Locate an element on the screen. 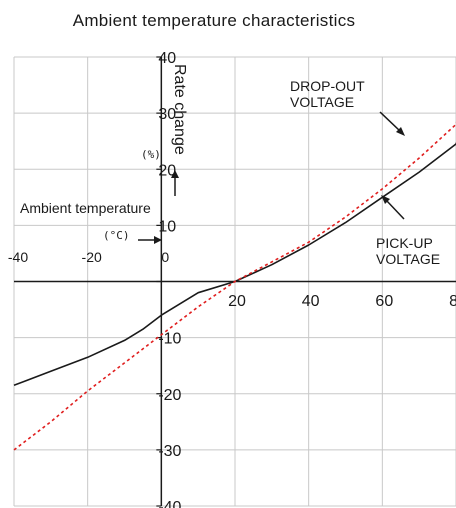 The height and width of the screenshot is (508, 456). pickup-arrow-icon is located at coordinates (393, 207).